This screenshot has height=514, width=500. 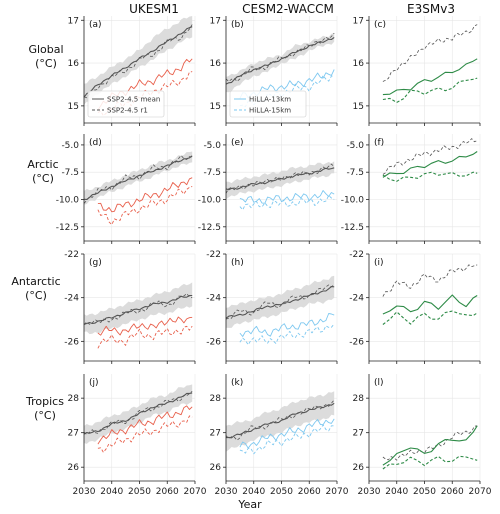 I want to click on legend-label: HiLLA-13km, so click(x=270, y=100).